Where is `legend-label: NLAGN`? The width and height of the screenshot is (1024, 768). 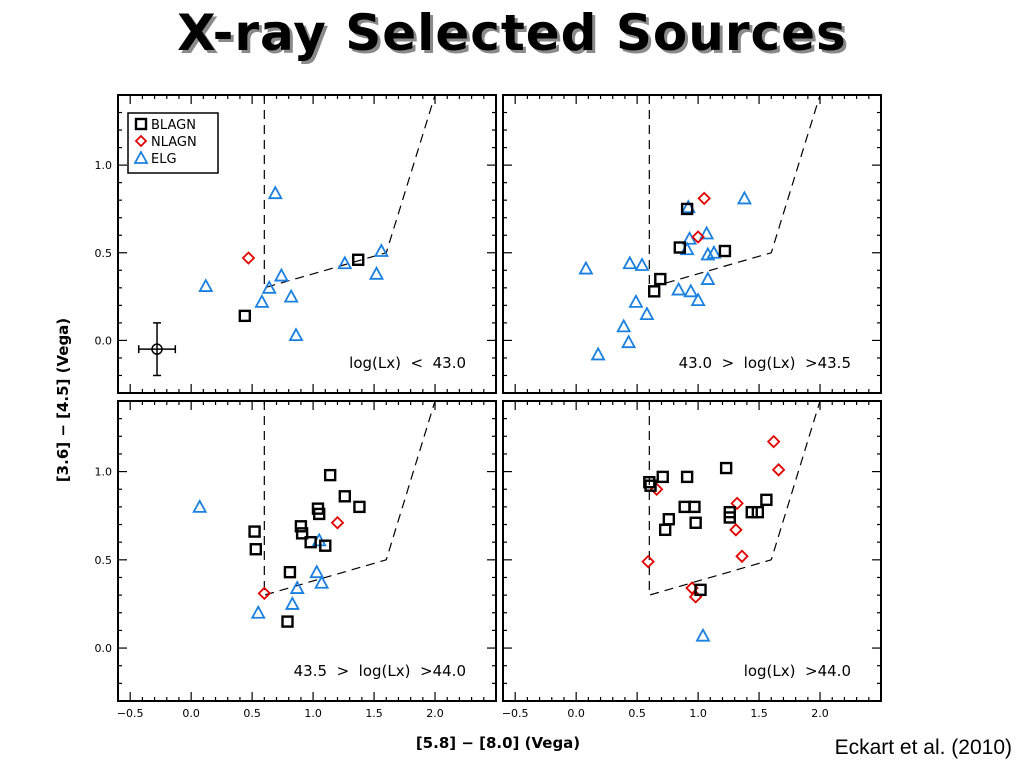
legend-label: NLAGN is located at coordinates (174, 142).